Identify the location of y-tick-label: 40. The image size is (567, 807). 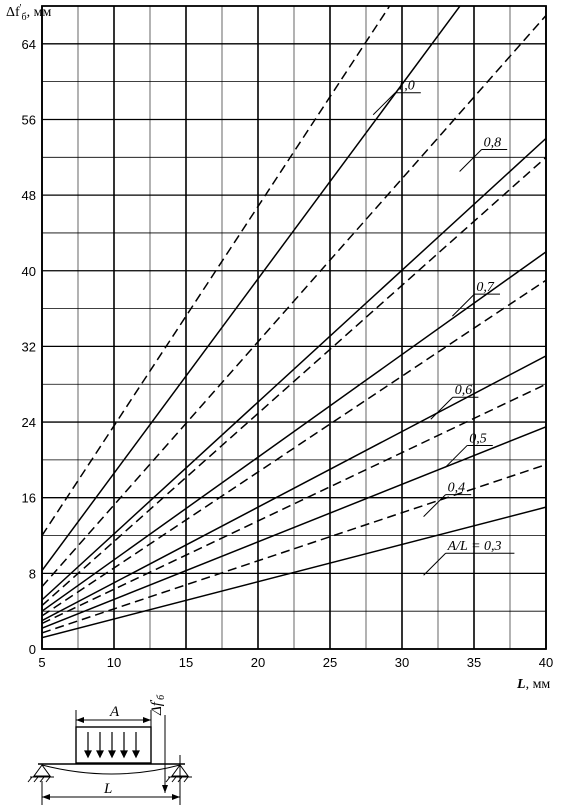
(29, 271).